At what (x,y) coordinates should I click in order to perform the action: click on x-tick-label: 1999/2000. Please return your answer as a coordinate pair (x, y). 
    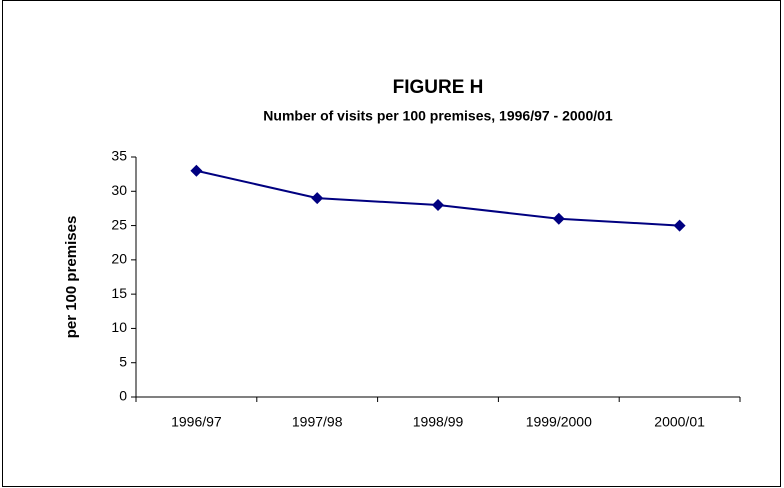
    Looking at the image, I should click on (559, 422).